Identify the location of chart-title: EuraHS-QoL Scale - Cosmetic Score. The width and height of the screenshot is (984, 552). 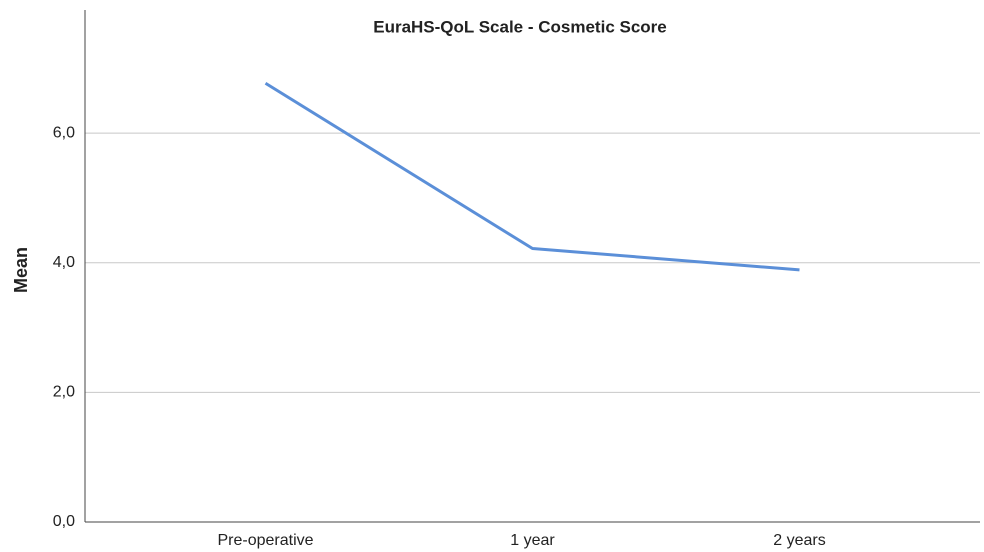
(520, 26).